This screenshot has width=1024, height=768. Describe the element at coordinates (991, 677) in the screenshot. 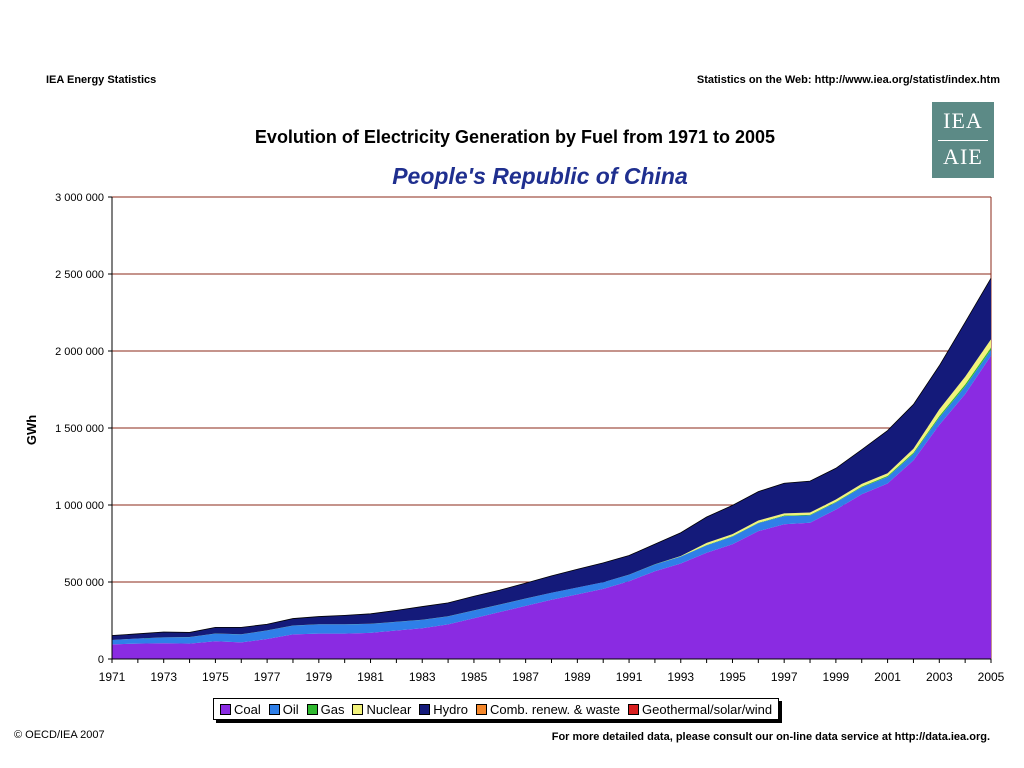

I see `x-tick-label: 2005` at that location.